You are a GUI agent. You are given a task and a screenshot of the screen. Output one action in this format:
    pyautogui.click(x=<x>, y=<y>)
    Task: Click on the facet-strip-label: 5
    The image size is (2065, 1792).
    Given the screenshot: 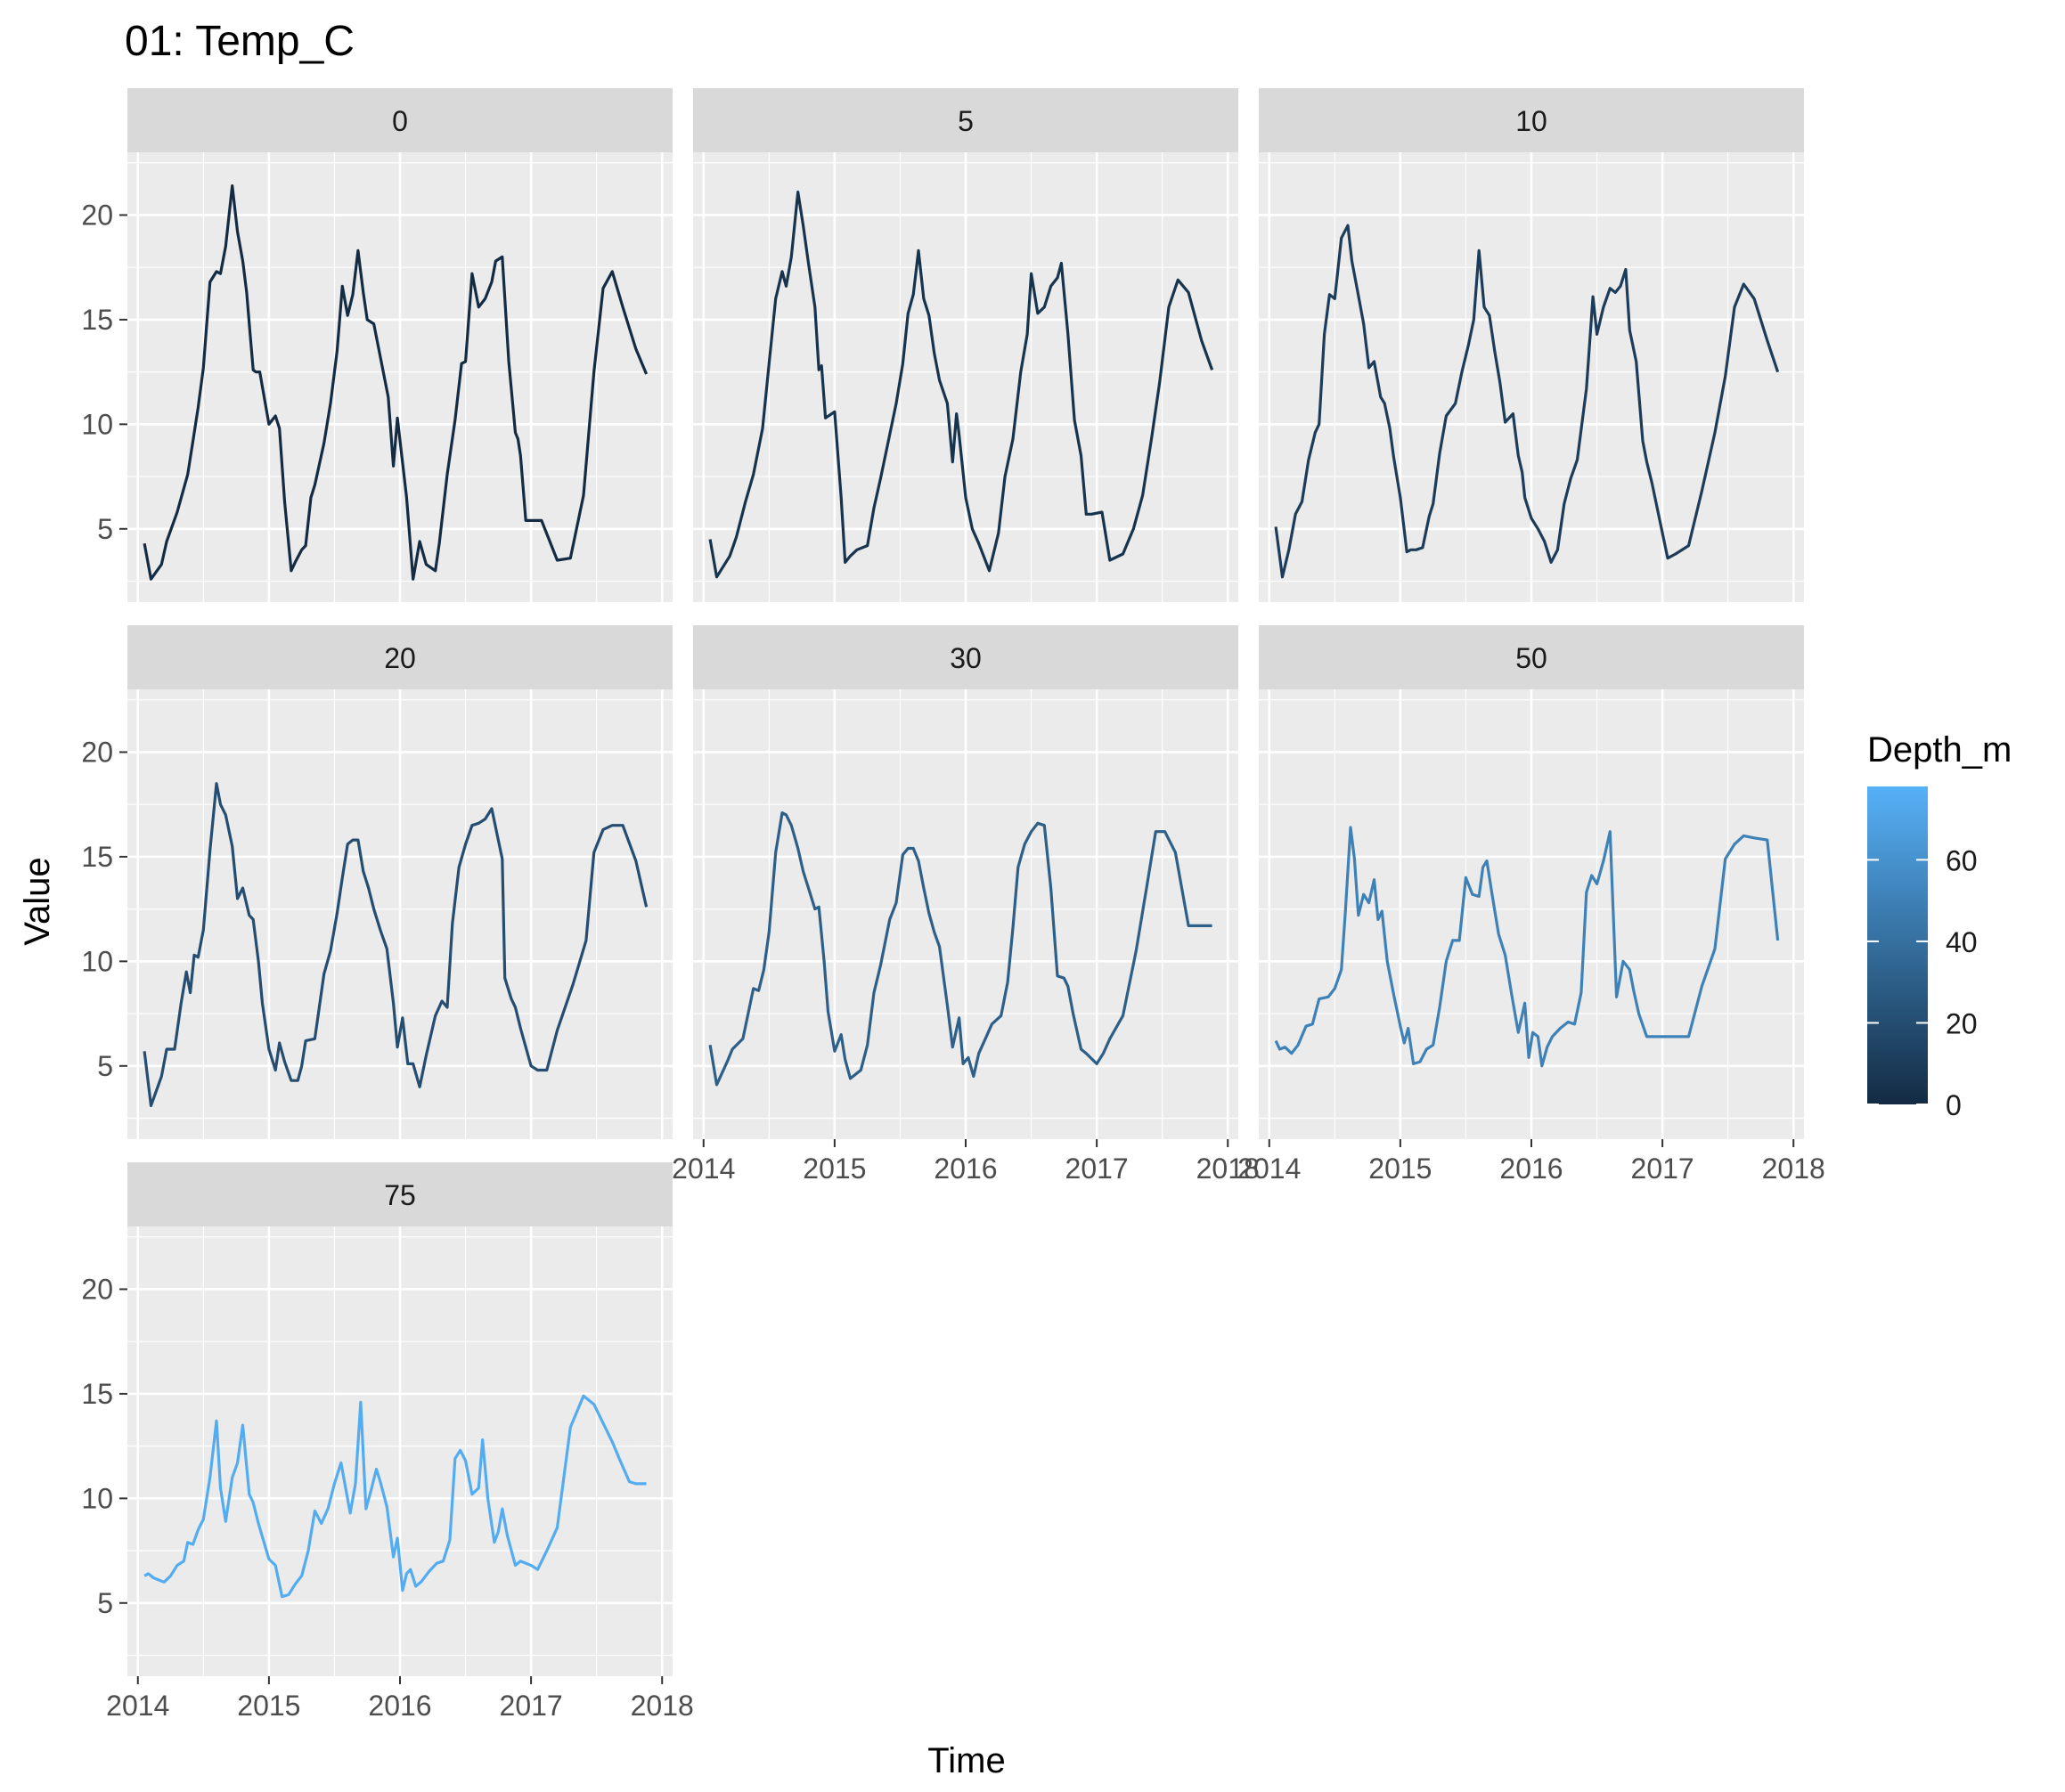 What is the action you would take?
    pyautogui.click(x=966, y=121)
    